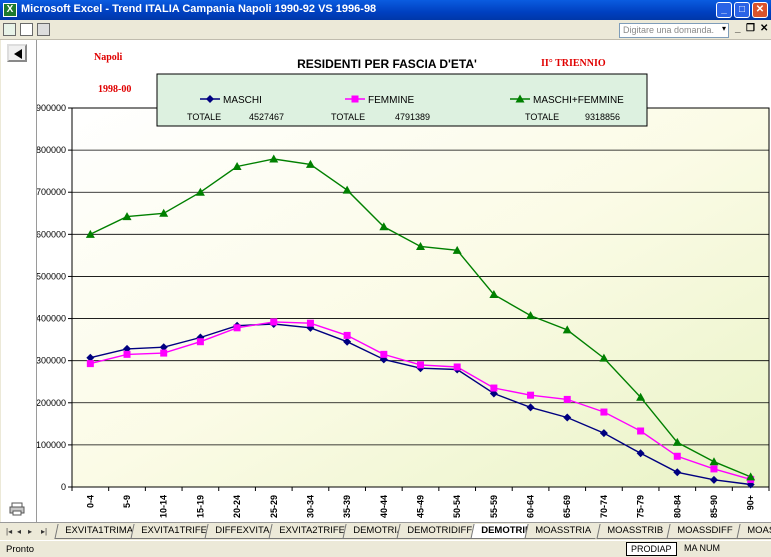  I want to click on sheet-tab: EXVITA1TRIMA, so click(97, 531).